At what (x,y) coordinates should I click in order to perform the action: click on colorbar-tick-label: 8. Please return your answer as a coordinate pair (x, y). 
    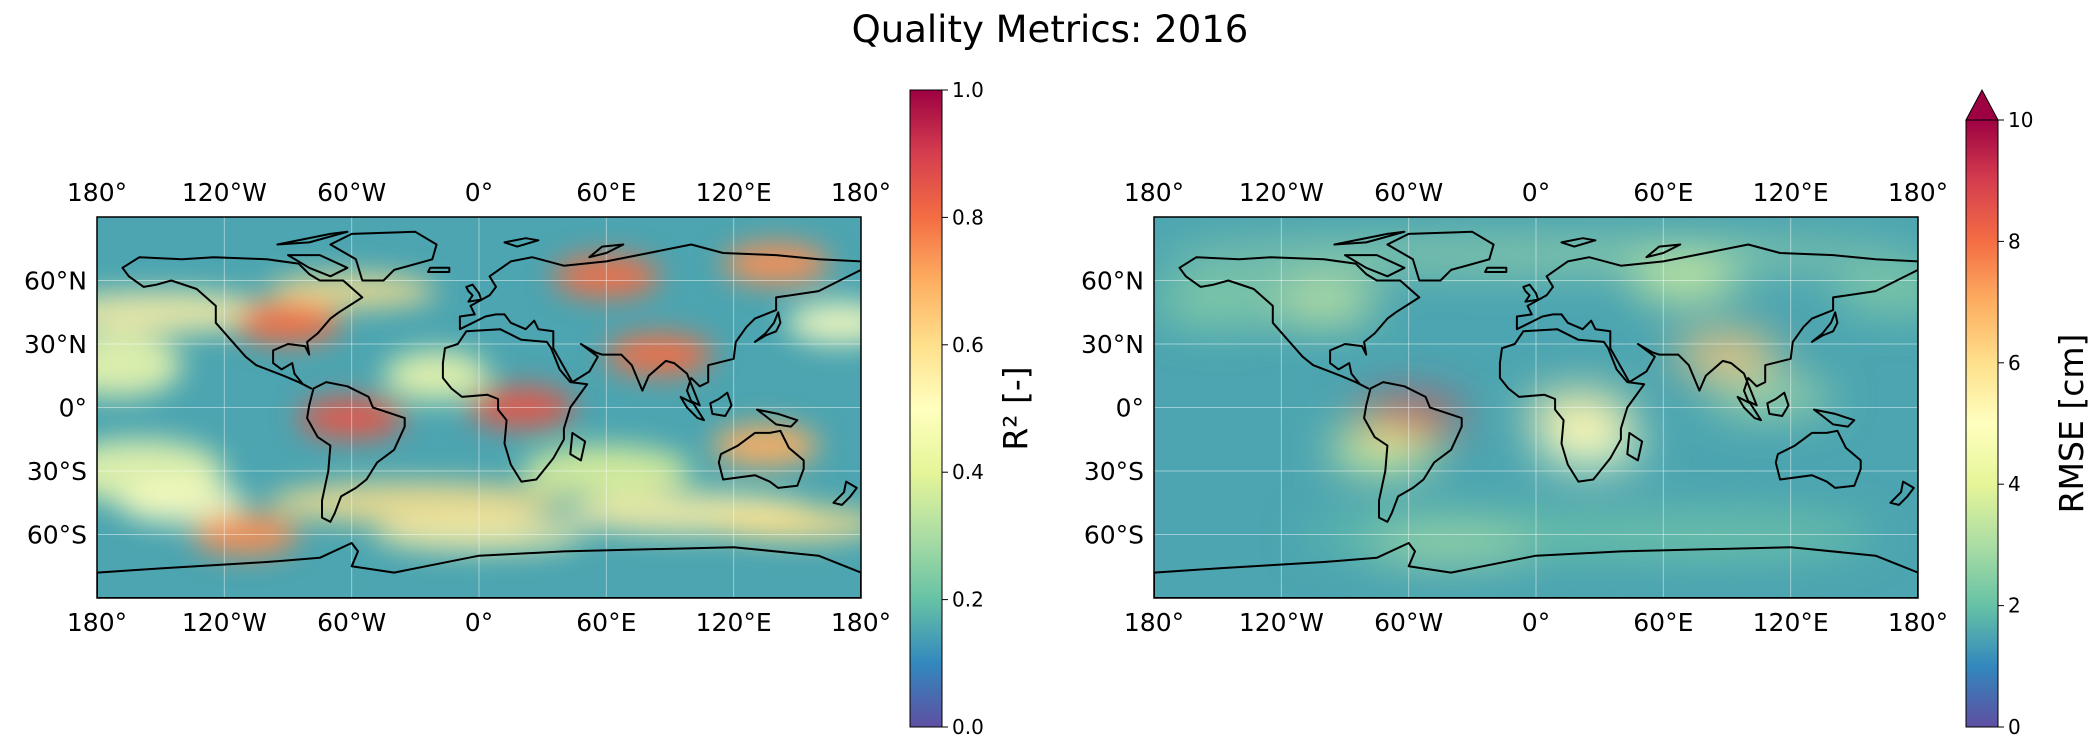
    Looking at the image, I should click on (2014, 241).